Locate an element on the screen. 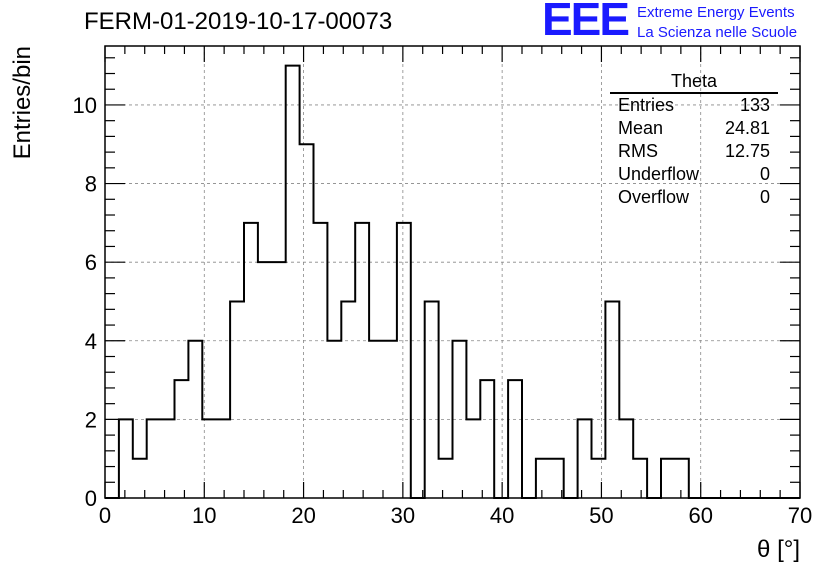  stat-value: 24.81 is located at coordinates (747, 128).